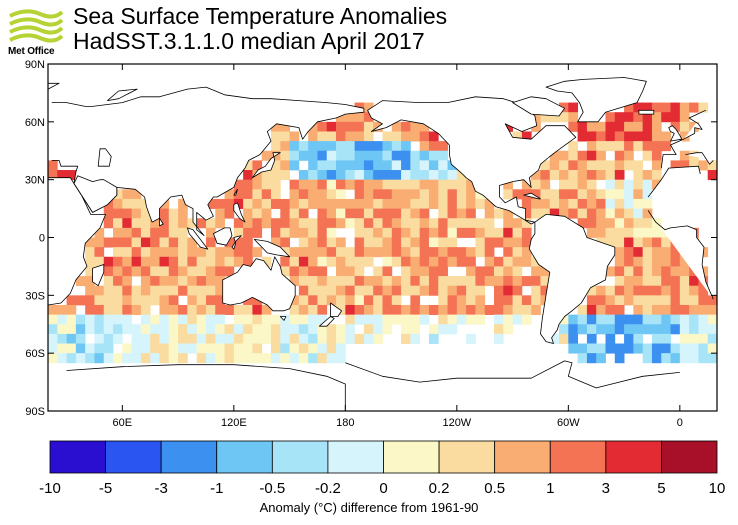 Image resolution: width=738 pixels, height=525 pixels. I want to click on lon-tick-label: 60E, so click(123, 423).